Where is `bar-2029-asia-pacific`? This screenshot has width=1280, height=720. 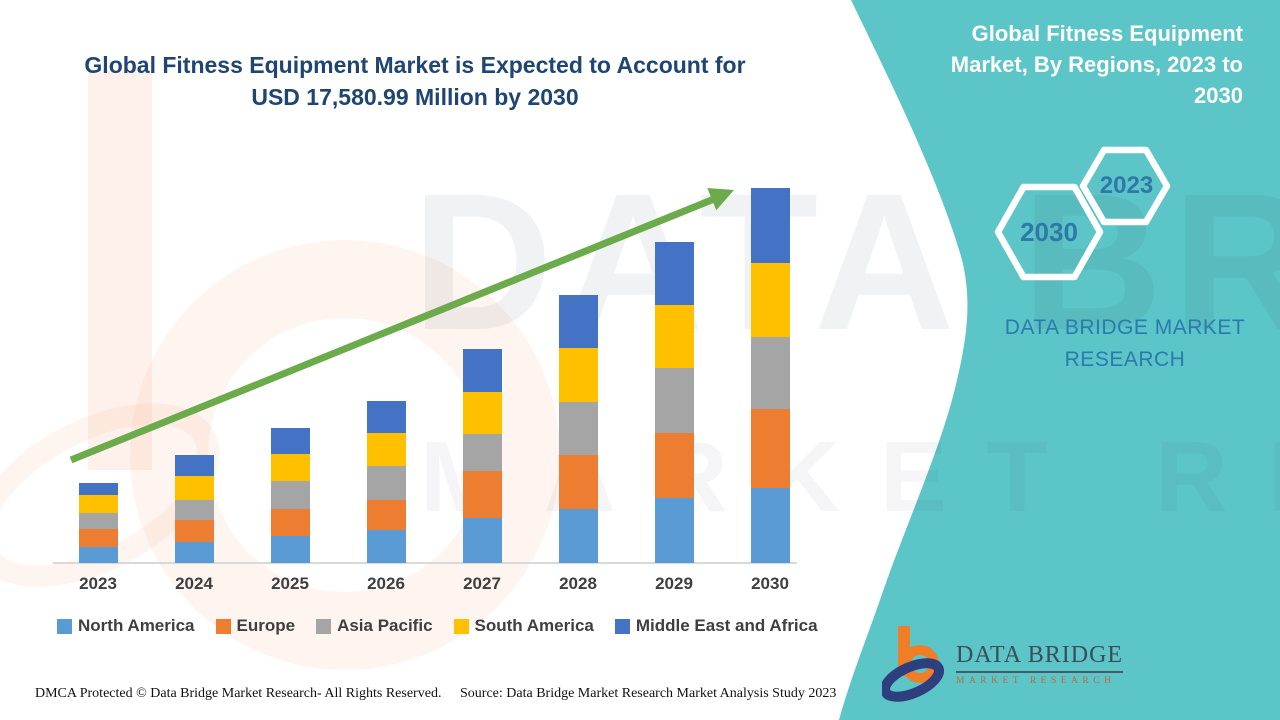
bar-2029-asia-pacific is located at coordinates (674, 400).